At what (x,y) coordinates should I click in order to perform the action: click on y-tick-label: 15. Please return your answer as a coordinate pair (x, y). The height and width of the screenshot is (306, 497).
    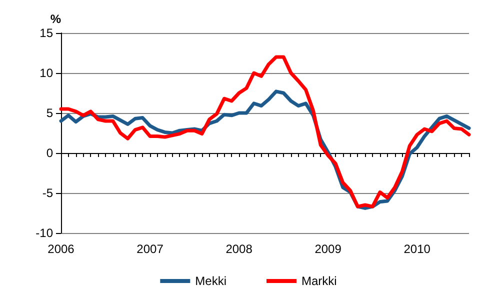
    Looking at the image, I should click on (47, 33).